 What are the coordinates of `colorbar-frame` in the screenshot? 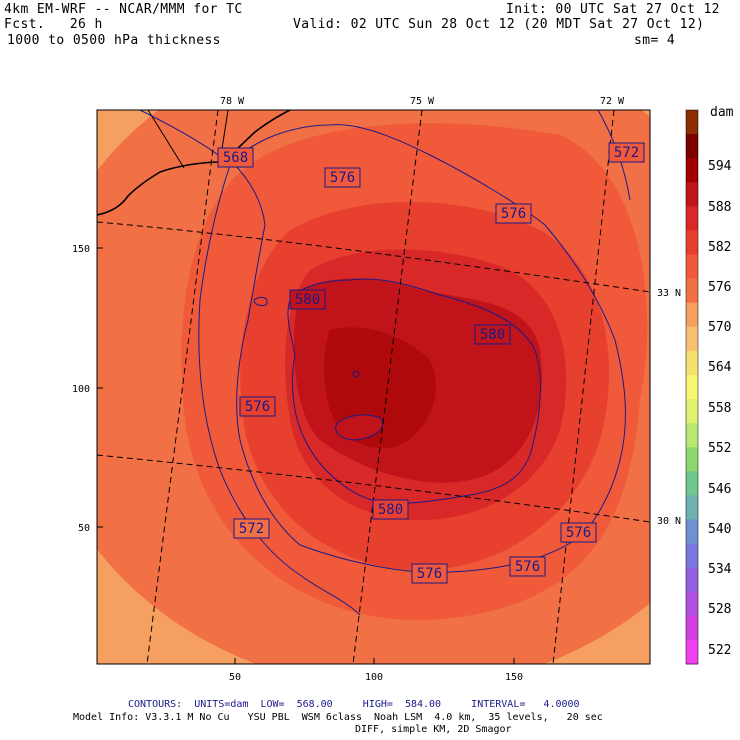 It's located at (692, 387).